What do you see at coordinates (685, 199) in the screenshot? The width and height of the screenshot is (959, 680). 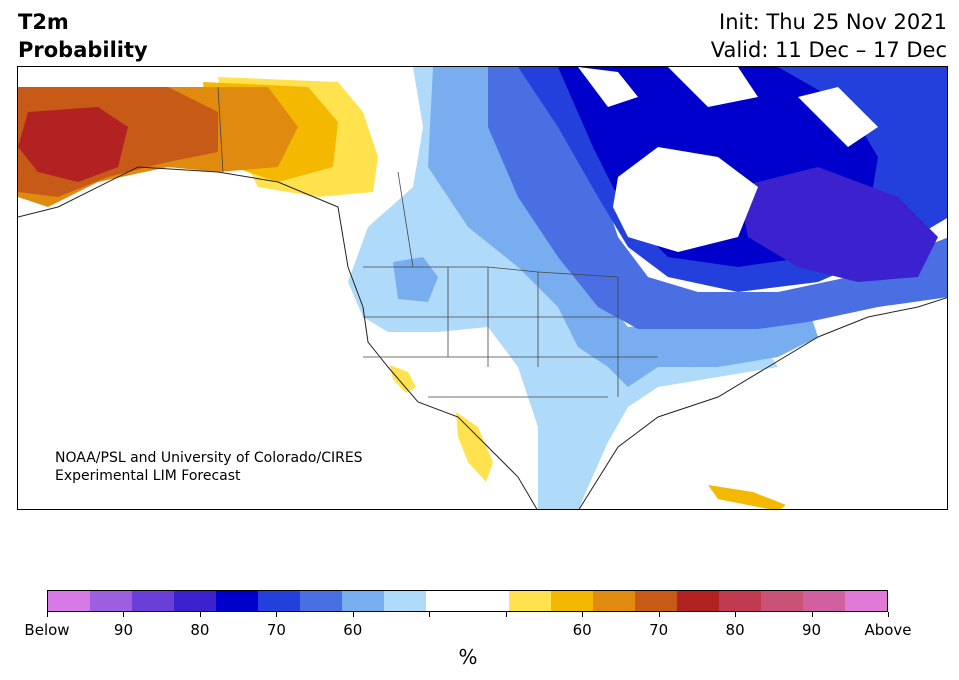 I see `hudson-bay` at bounding box center [685, 199].